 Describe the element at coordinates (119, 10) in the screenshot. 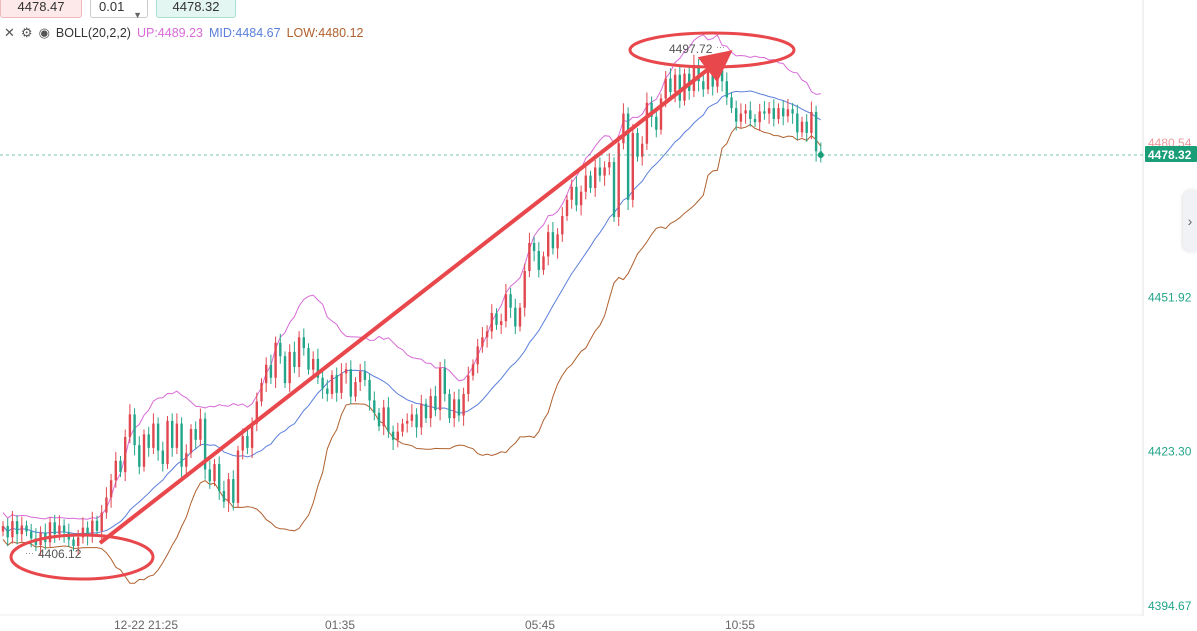

I see `quantity-input: 0.01 ▼` at that location.